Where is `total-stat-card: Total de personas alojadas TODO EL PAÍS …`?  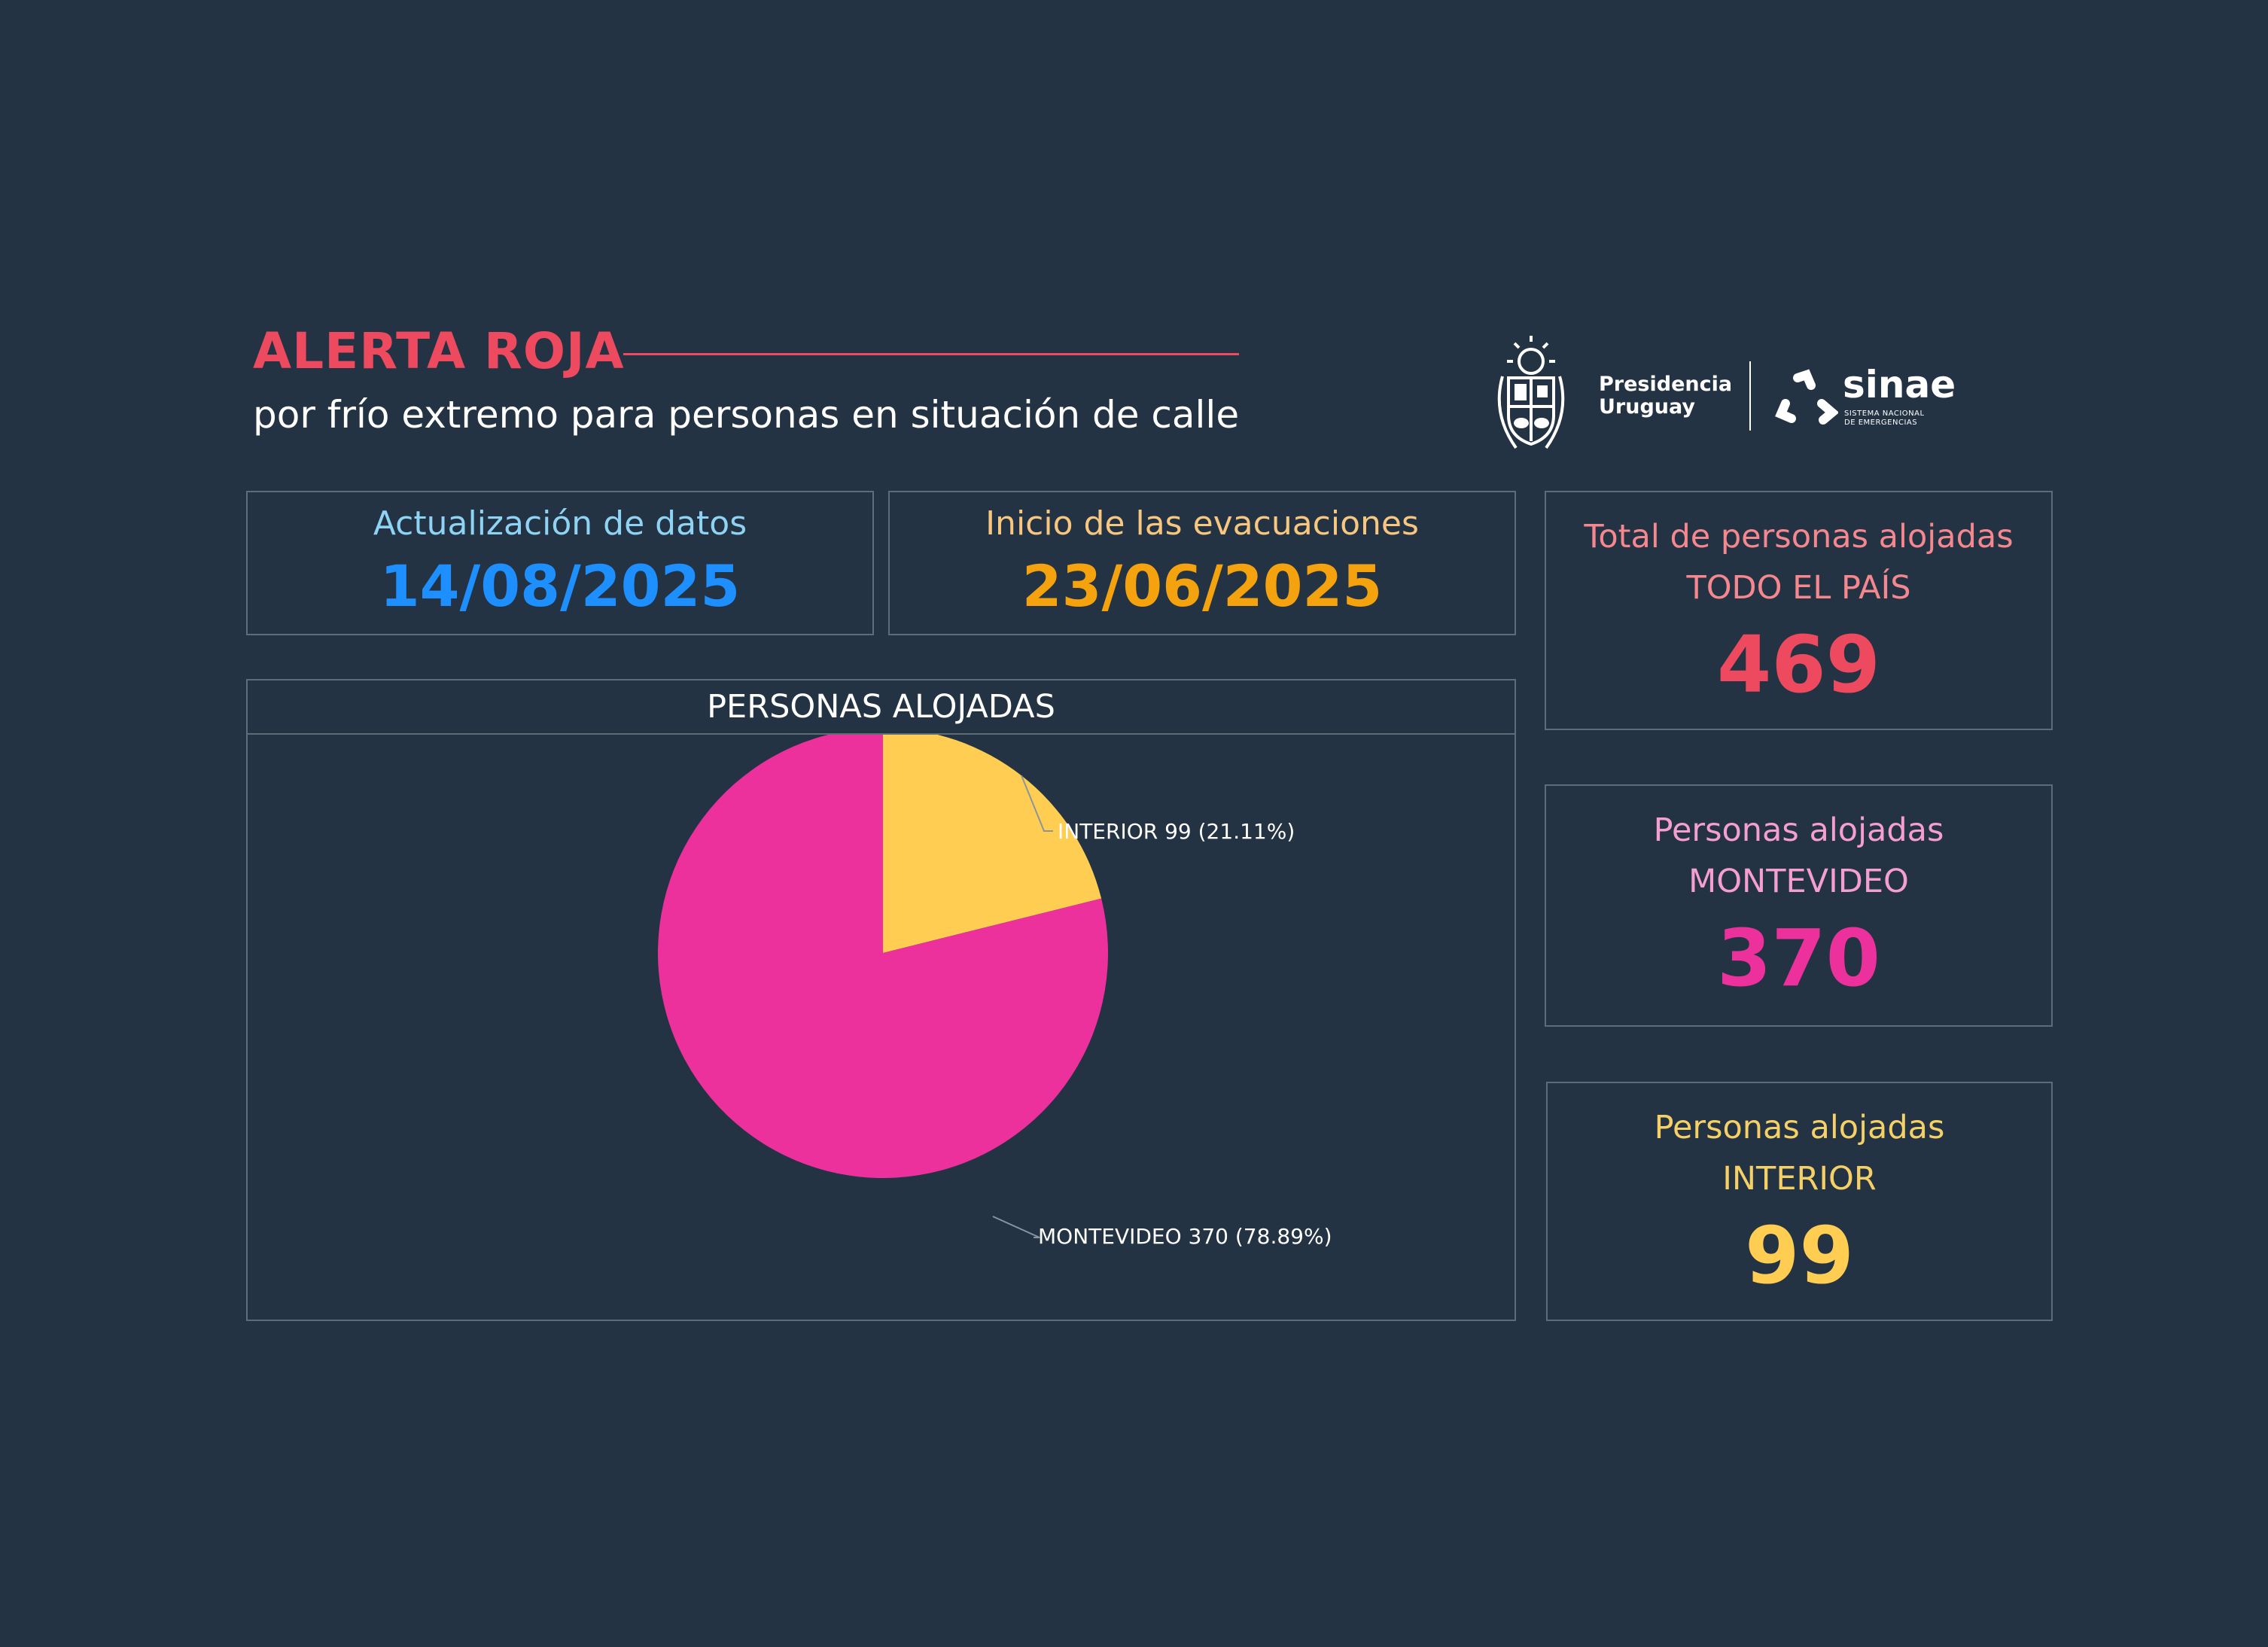
total-stat-card: Total de personas alojadas TODO EL PAÍS … is located at coordinates (1799, 610).